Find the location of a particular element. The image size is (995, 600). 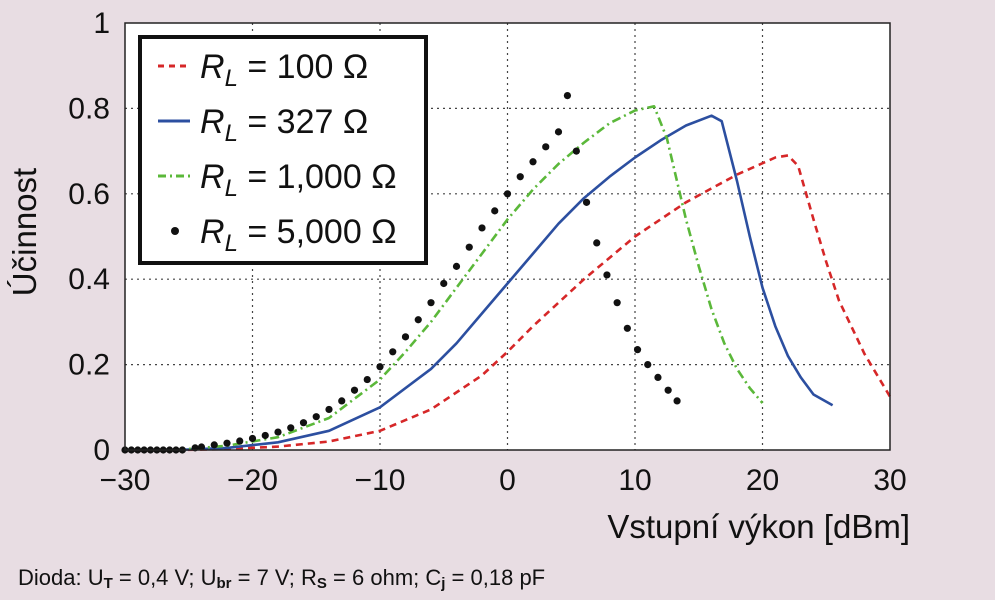

legend-item: RL = 327 Ω is located at coordinates (263, 125).